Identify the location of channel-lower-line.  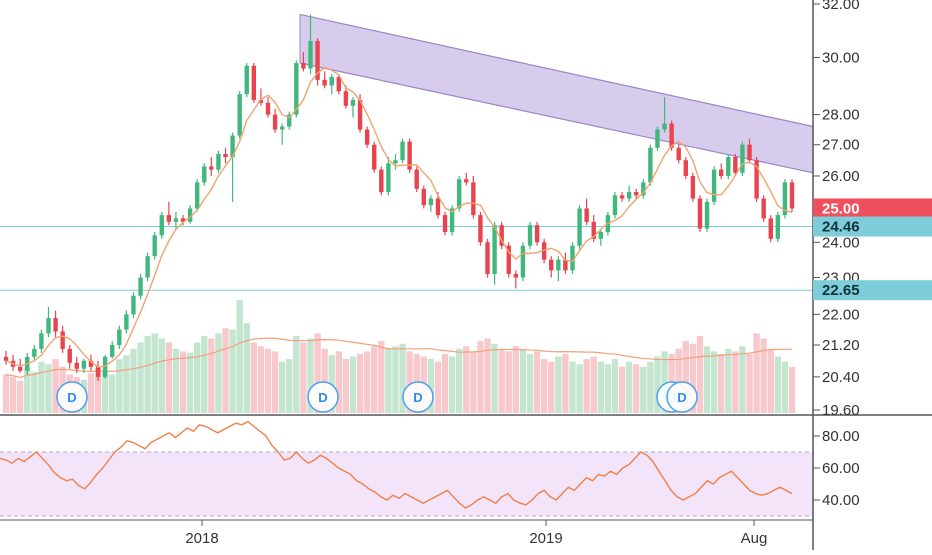
(556, 118).